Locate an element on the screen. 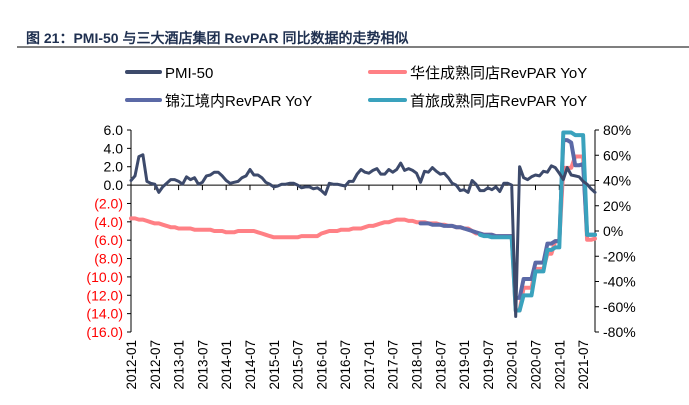  left-axis-tick-label: (12.0) is located at coordinates (104, 295).